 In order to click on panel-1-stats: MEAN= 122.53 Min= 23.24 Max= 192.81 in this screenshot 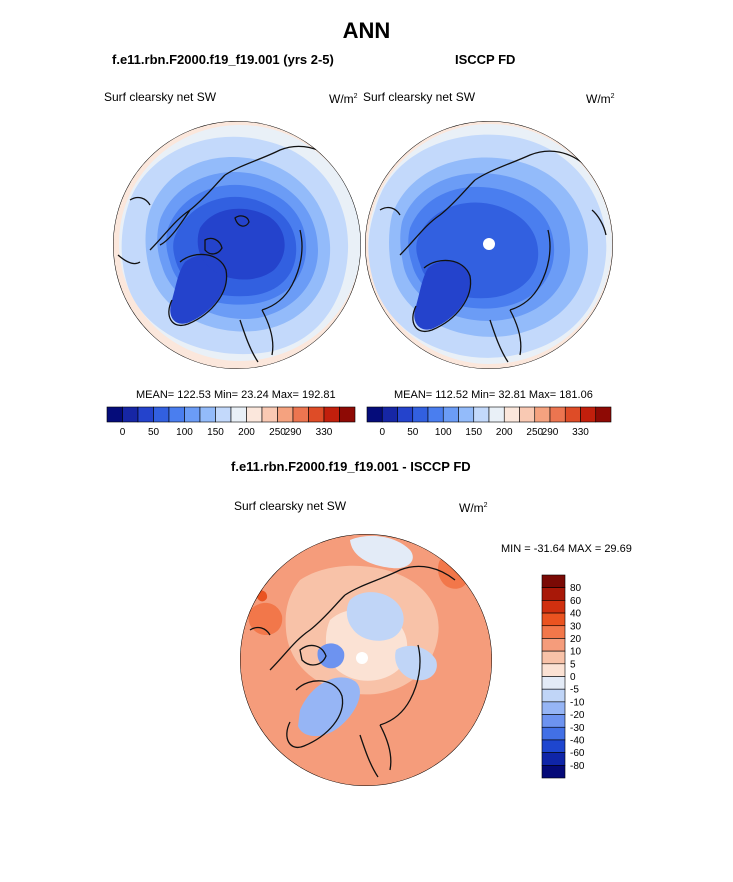, I will do `click(236, 395)`.